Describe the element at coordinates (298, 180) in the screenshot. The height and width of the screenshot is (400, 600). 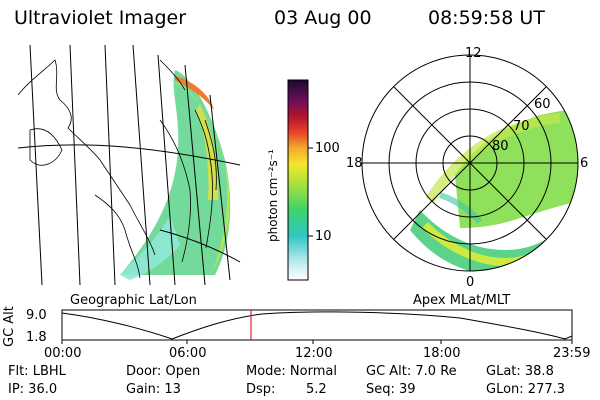
I see `colorbar` at that location.